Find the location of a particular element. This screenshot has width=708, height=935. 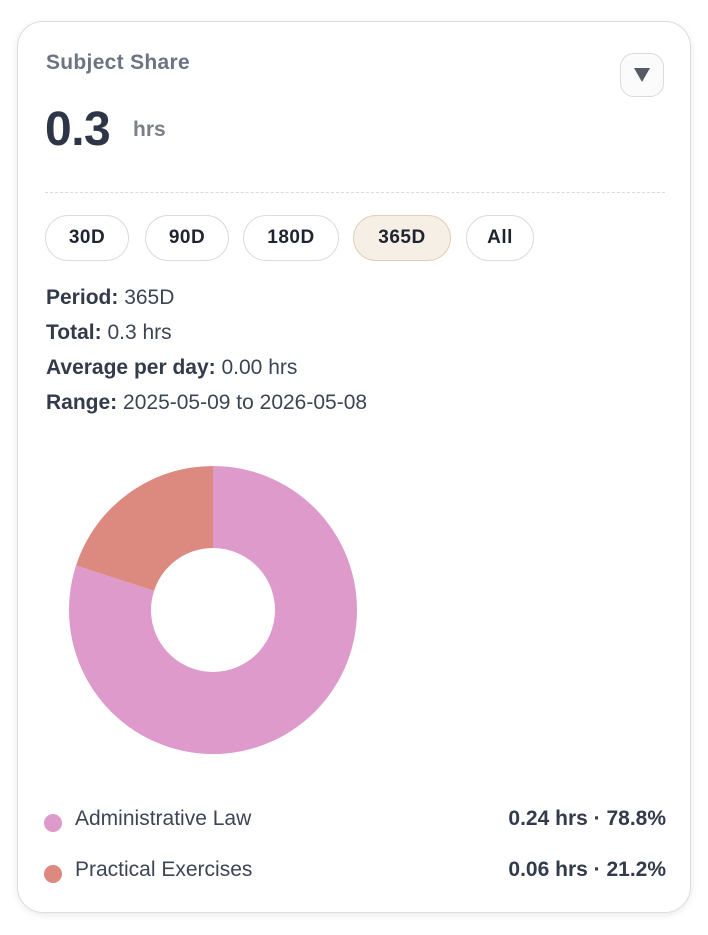

legend-value: 0.24 hrs · 78.8% is located at coordinates (587, 818).